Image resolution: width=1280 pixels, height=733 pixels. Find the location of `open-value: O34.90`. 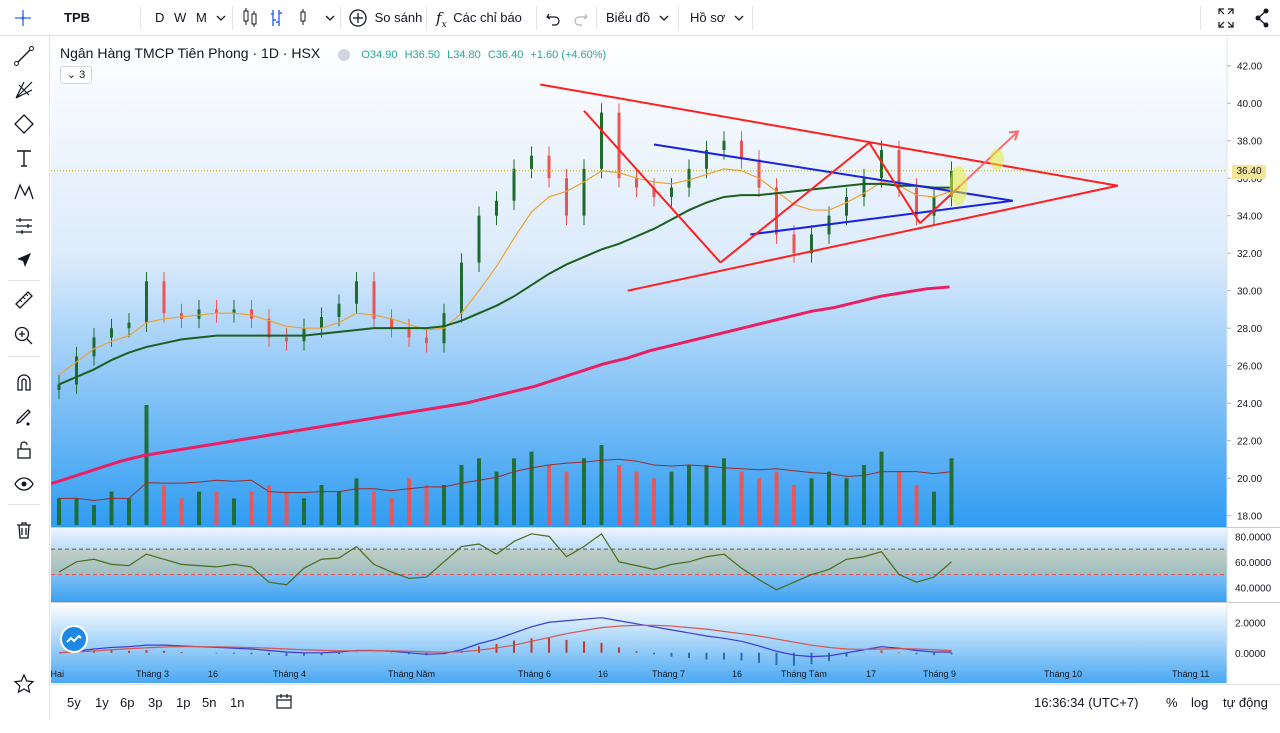

open-value: O34.90 is located at coordinates (379, 55).